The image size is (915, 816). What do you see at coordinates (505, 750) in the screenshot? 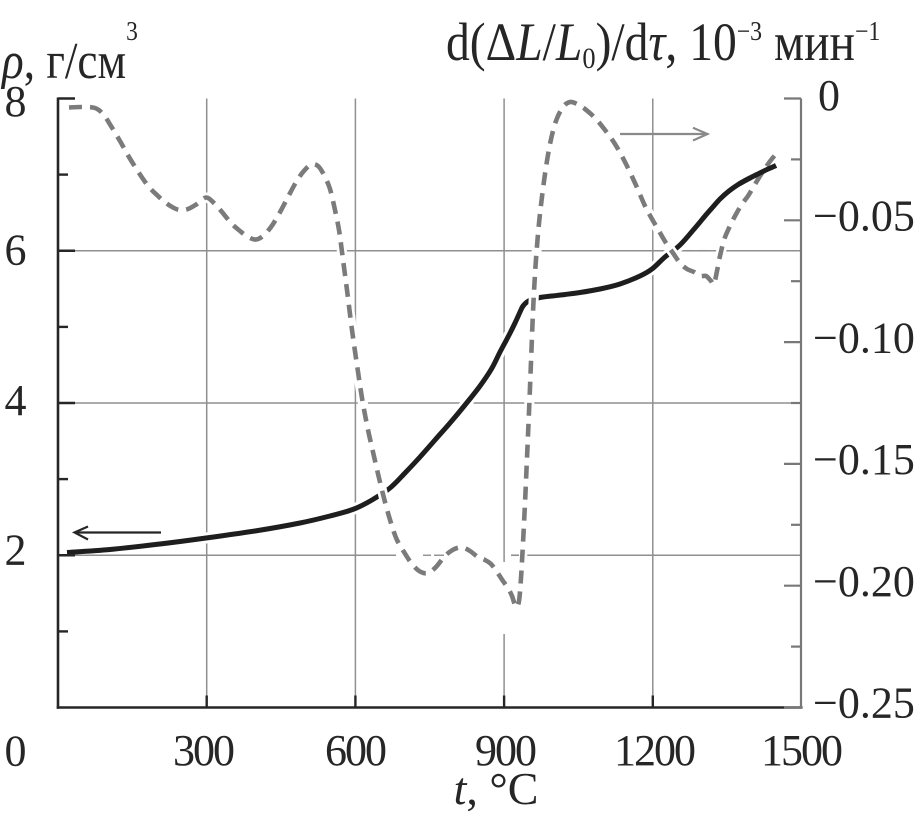
I see `svg-text: 900` at bounding box center [505, 750].